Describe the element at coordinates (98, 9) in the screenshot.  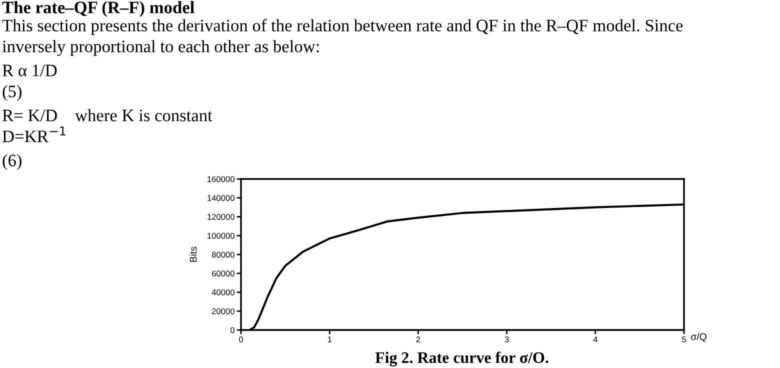
I see `text: The rate–QF (R–F) model` at that location.